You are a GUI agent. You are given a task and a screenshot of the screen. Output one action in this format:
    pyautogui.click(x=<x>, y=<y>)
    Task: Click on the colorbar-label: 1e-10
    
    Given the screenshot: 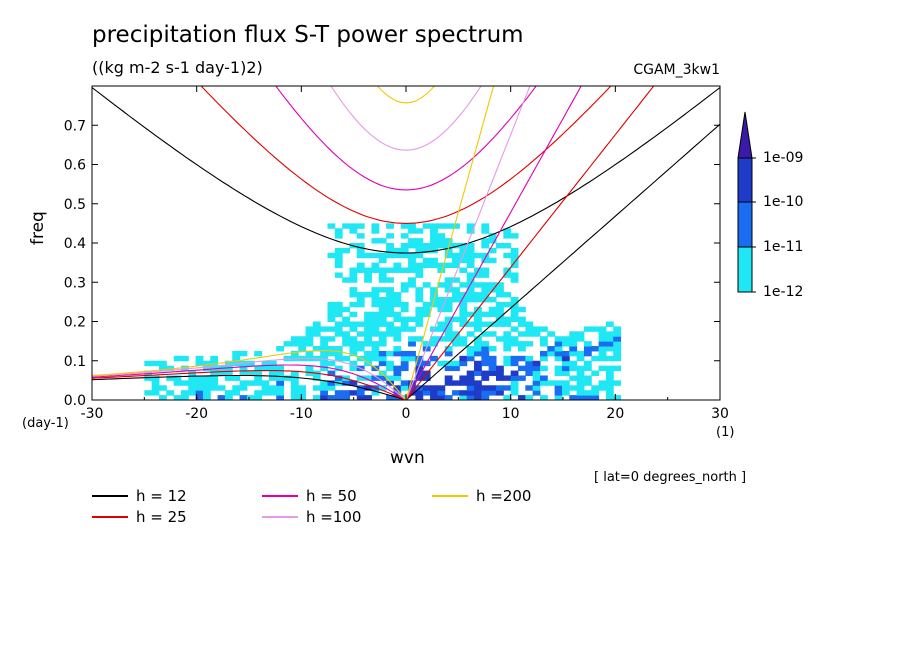 What is the action you would take?
    pyautogui.click(x=783, y=202)
    